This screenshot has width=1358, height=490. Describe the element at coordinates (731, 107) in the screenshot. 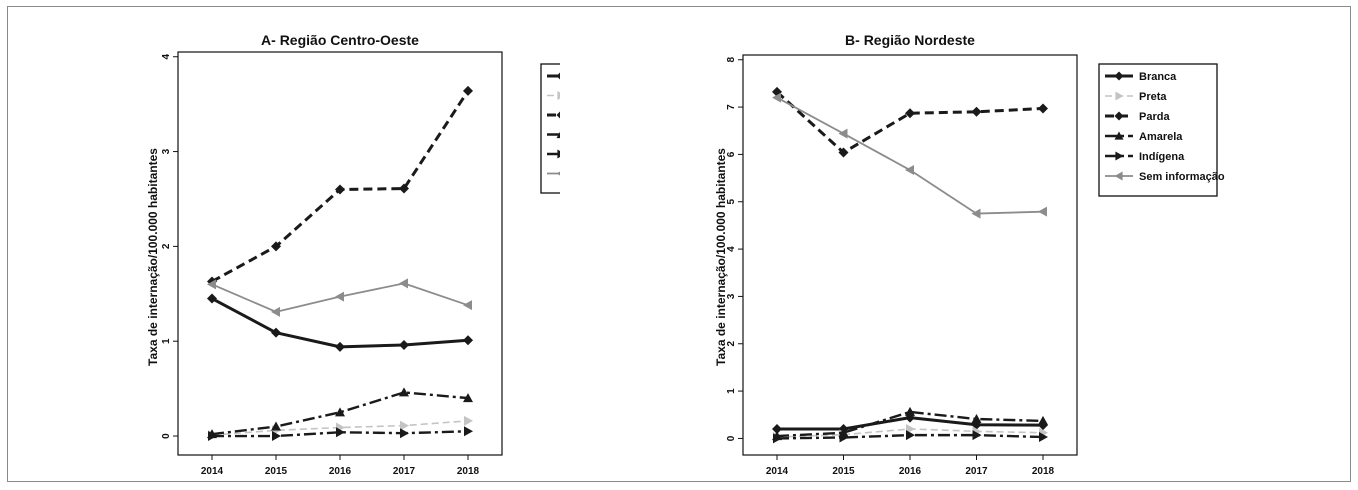

I see `y-tick-label: 7` at that location.